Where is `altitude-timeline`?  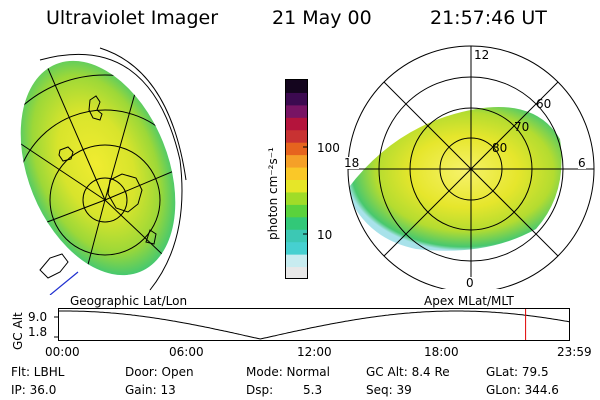
altitude-timeline is located at coordinates (312, 324).